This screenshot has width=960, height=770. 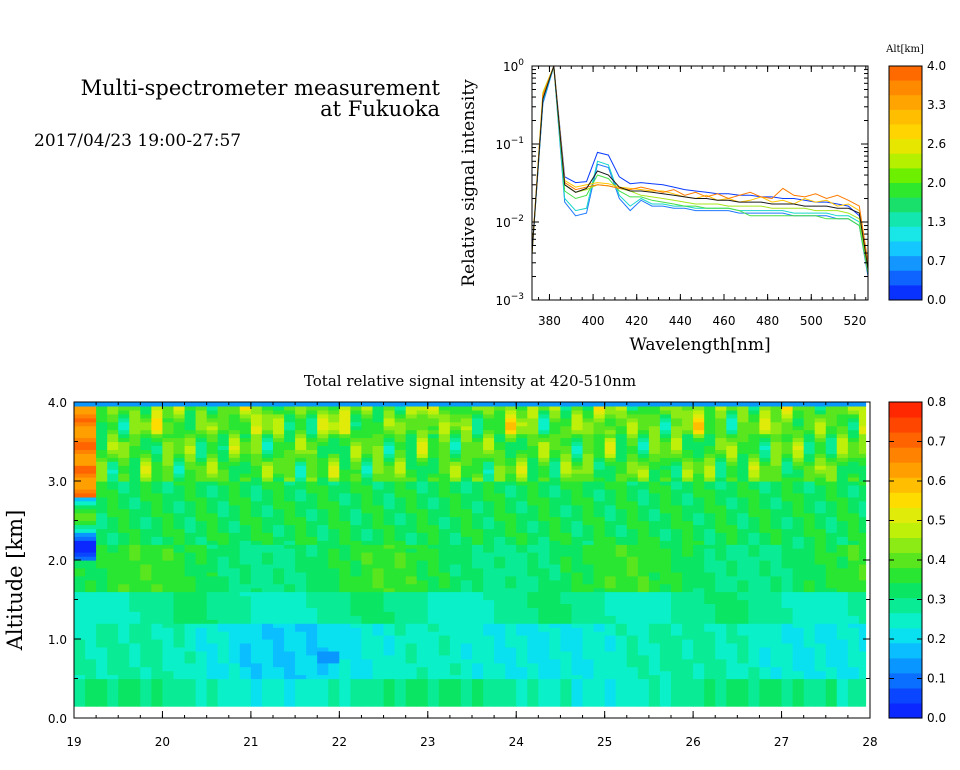 I want to click on spectrum-y-tick-label: 100, so click(x=513, y=66).